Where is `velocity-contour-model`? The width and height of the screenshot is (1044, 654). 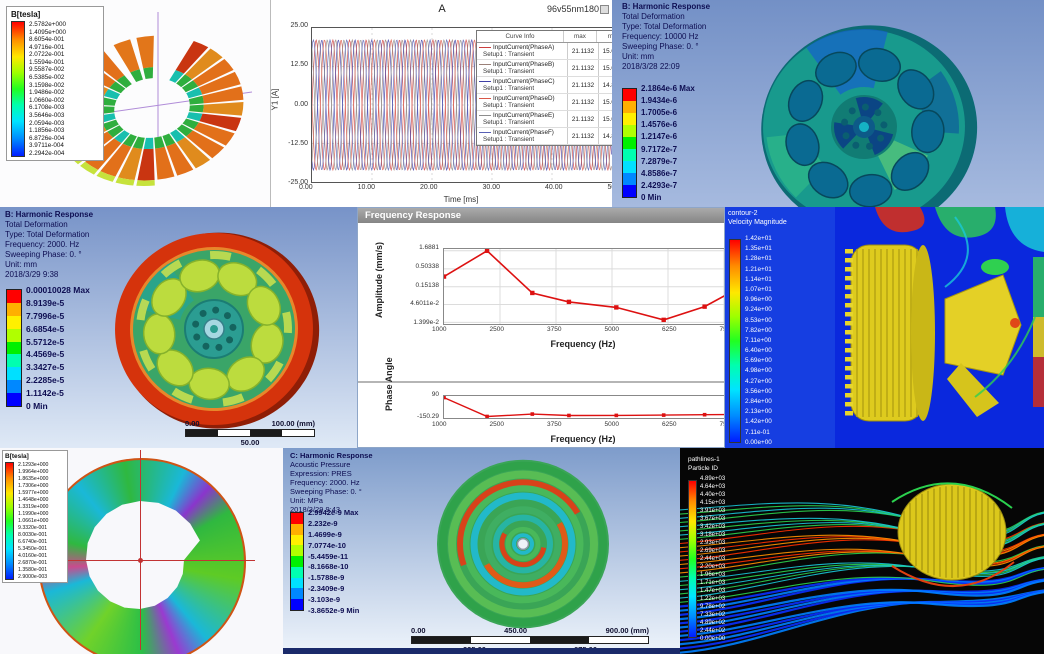 velocity-contour-model is located at coordinates (884, 327).